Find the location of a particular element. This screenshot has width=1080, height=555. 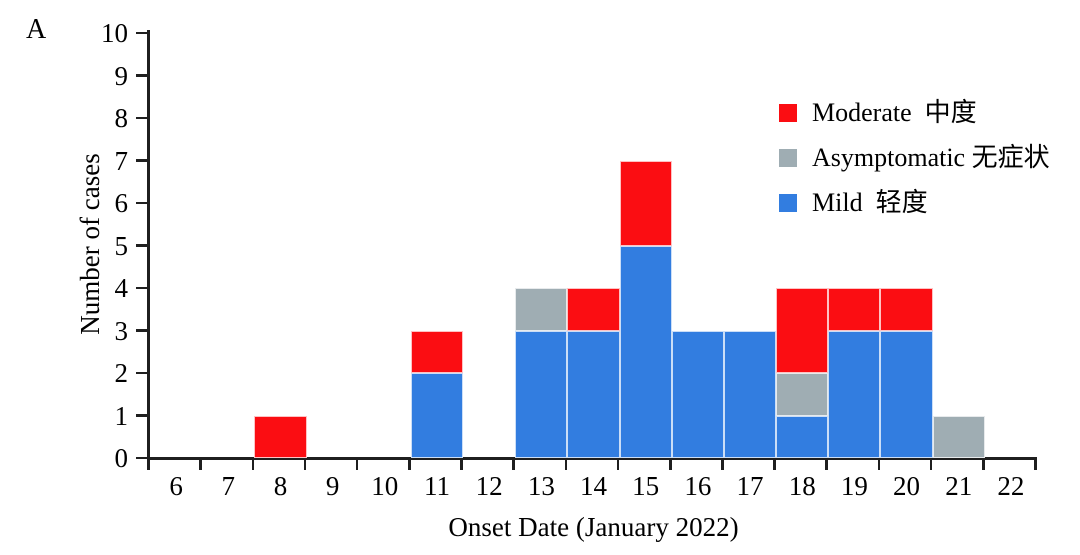

bar-segment-mild-day20 is located at coordinates (906, 394).